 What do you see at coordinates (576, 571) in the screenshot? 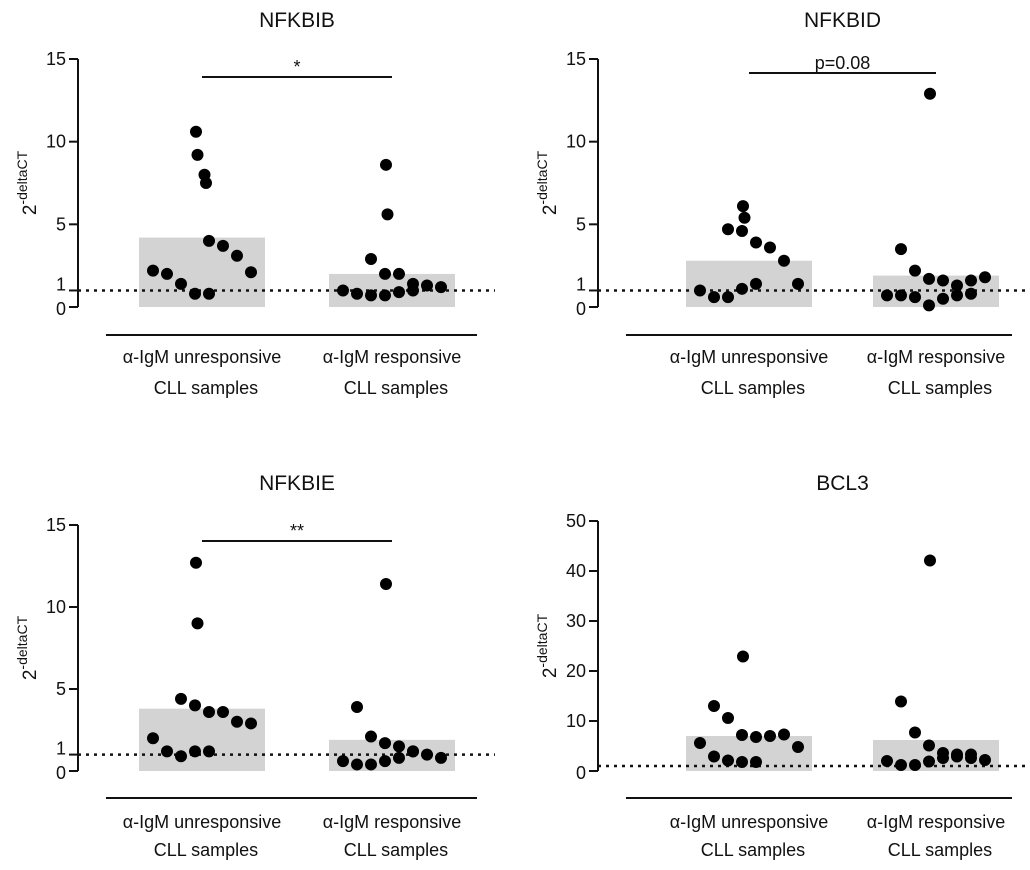
I see `y-tick-label: 40` at bounding box center [576, 571].